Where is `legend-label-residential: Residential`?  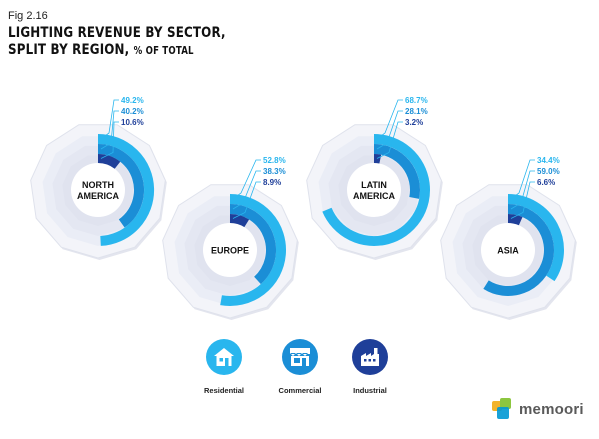 legend-label-residential: Residential is located at coordinates (223, 390).